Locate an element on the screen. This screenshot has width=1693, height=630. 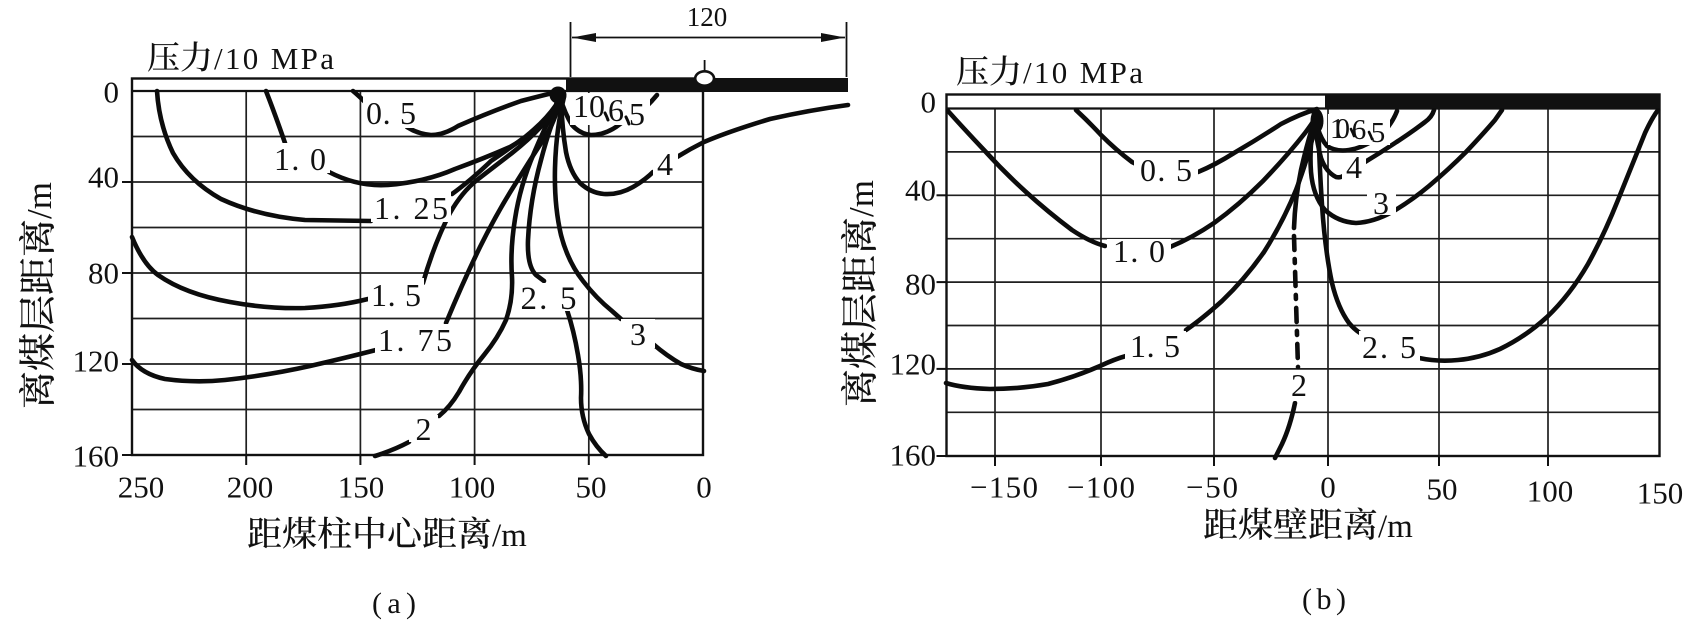
svg-text: −100 is located at coordinates (1101, 487).